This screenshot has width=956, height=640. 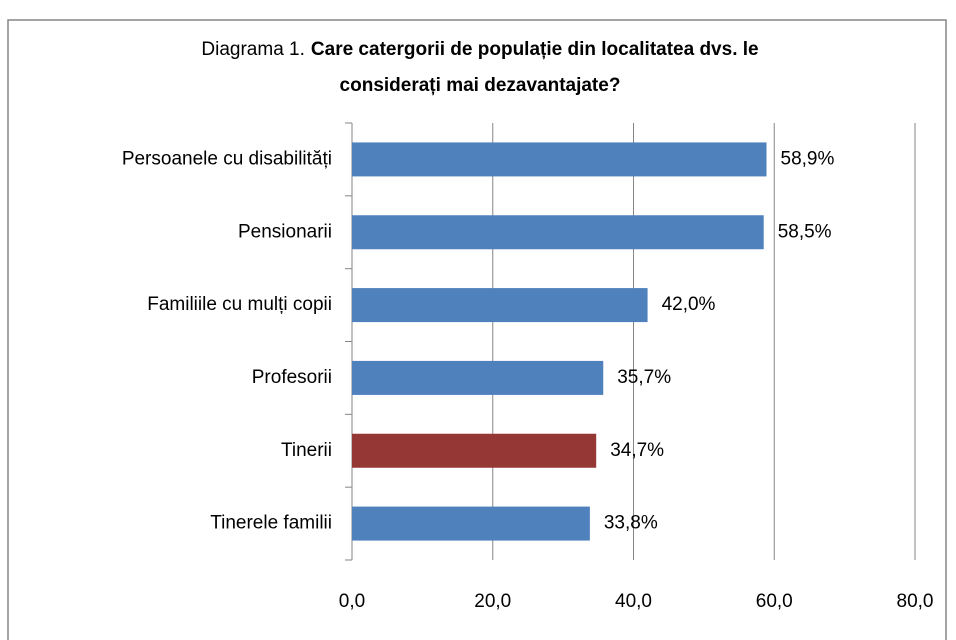 What do you see at coordinates (285, 231) in the screenshot?
I see `category-label: Pensionarii` at bounding box center [285, 231].